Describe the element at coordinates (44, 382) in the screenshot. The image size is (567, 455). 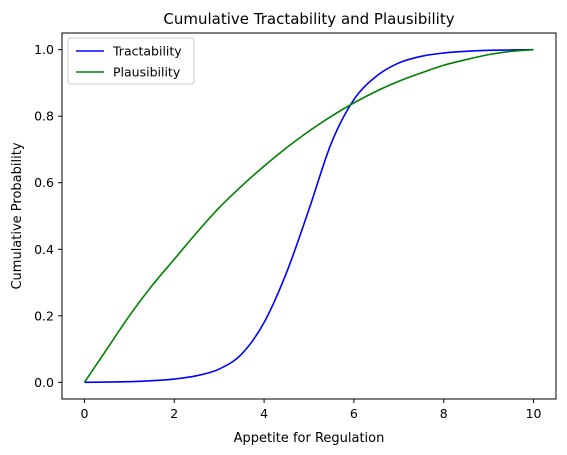
I see `y-tick-label: 0.0` at that location.